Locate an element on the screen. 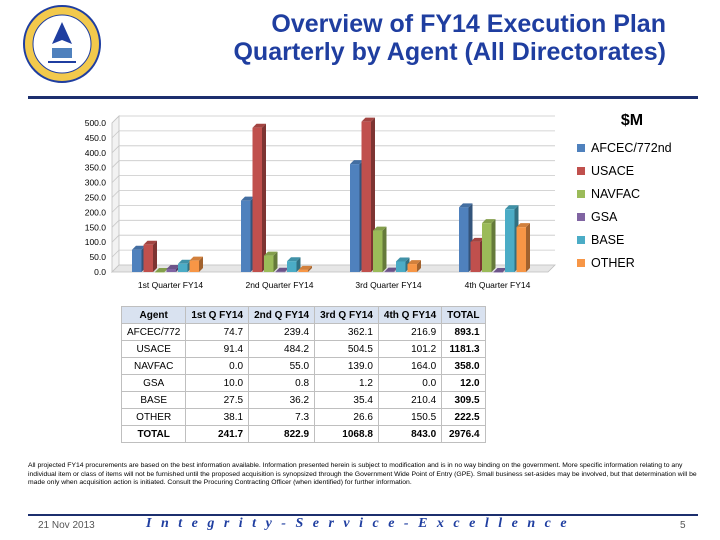  value-cell: 0.0 is located at coordinates (217, 366).